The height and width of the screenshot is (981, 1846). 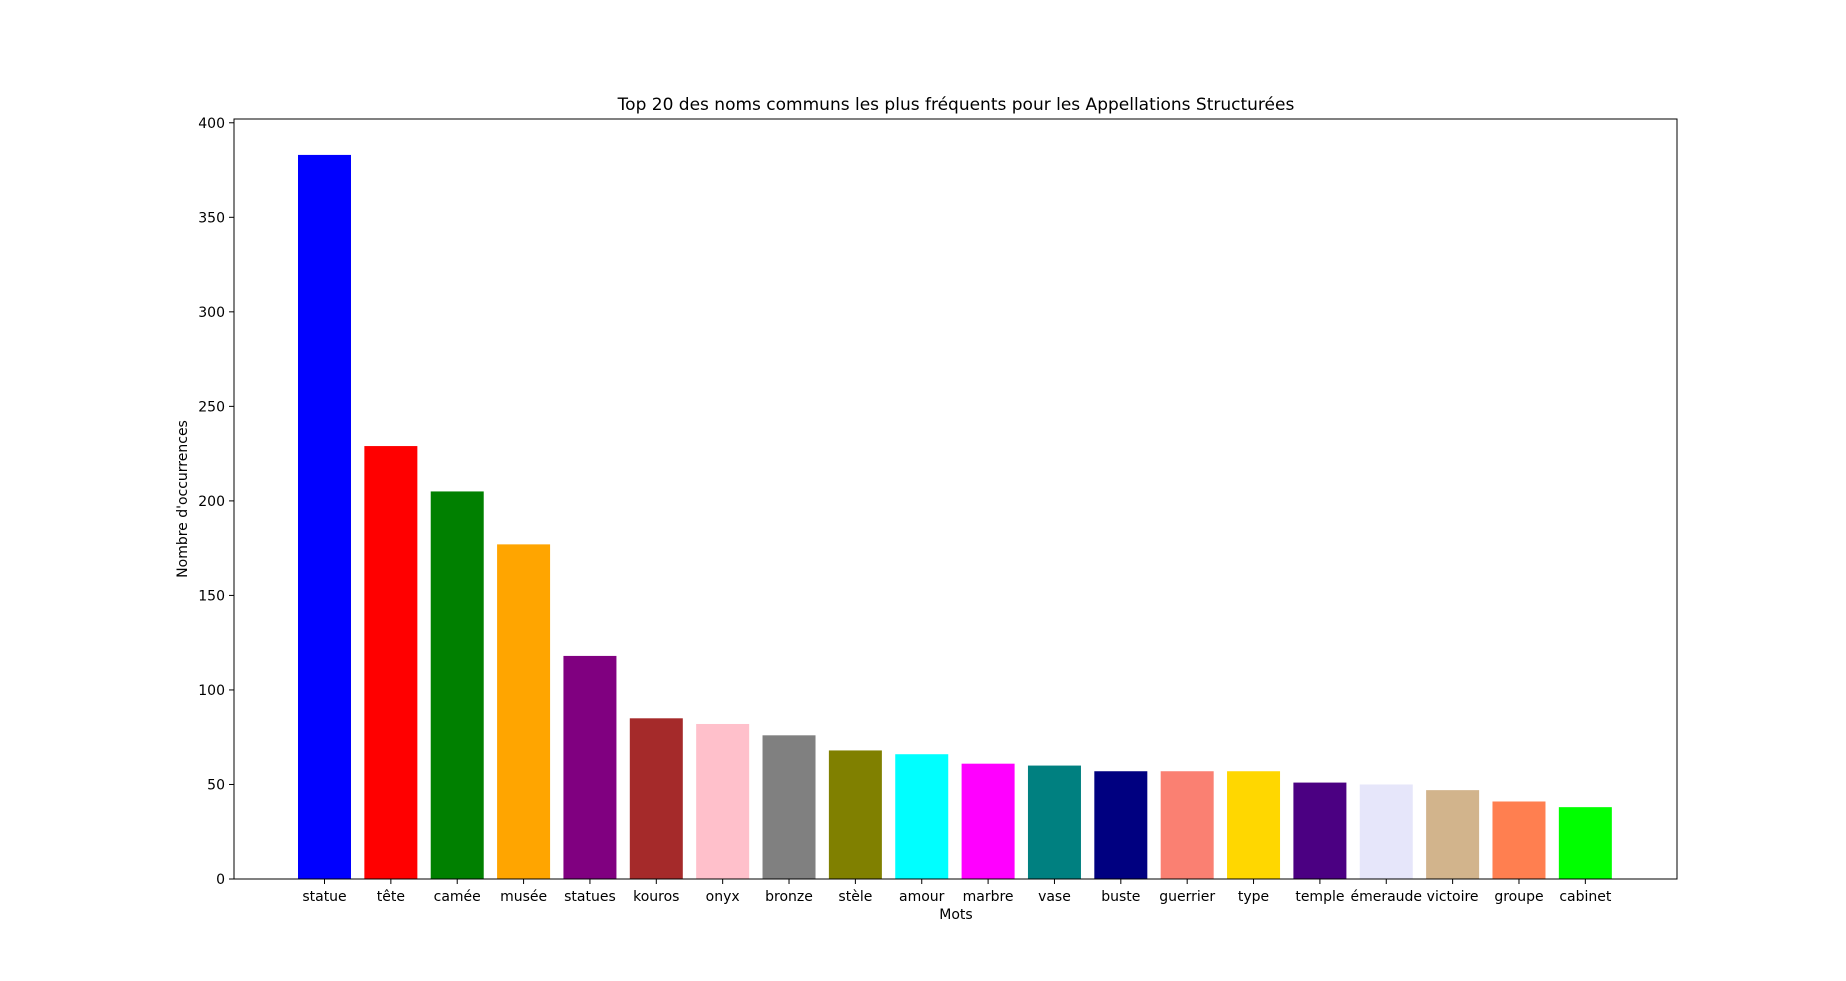 I want to click on x-tick-label: camée, so click(x=457, y=897).